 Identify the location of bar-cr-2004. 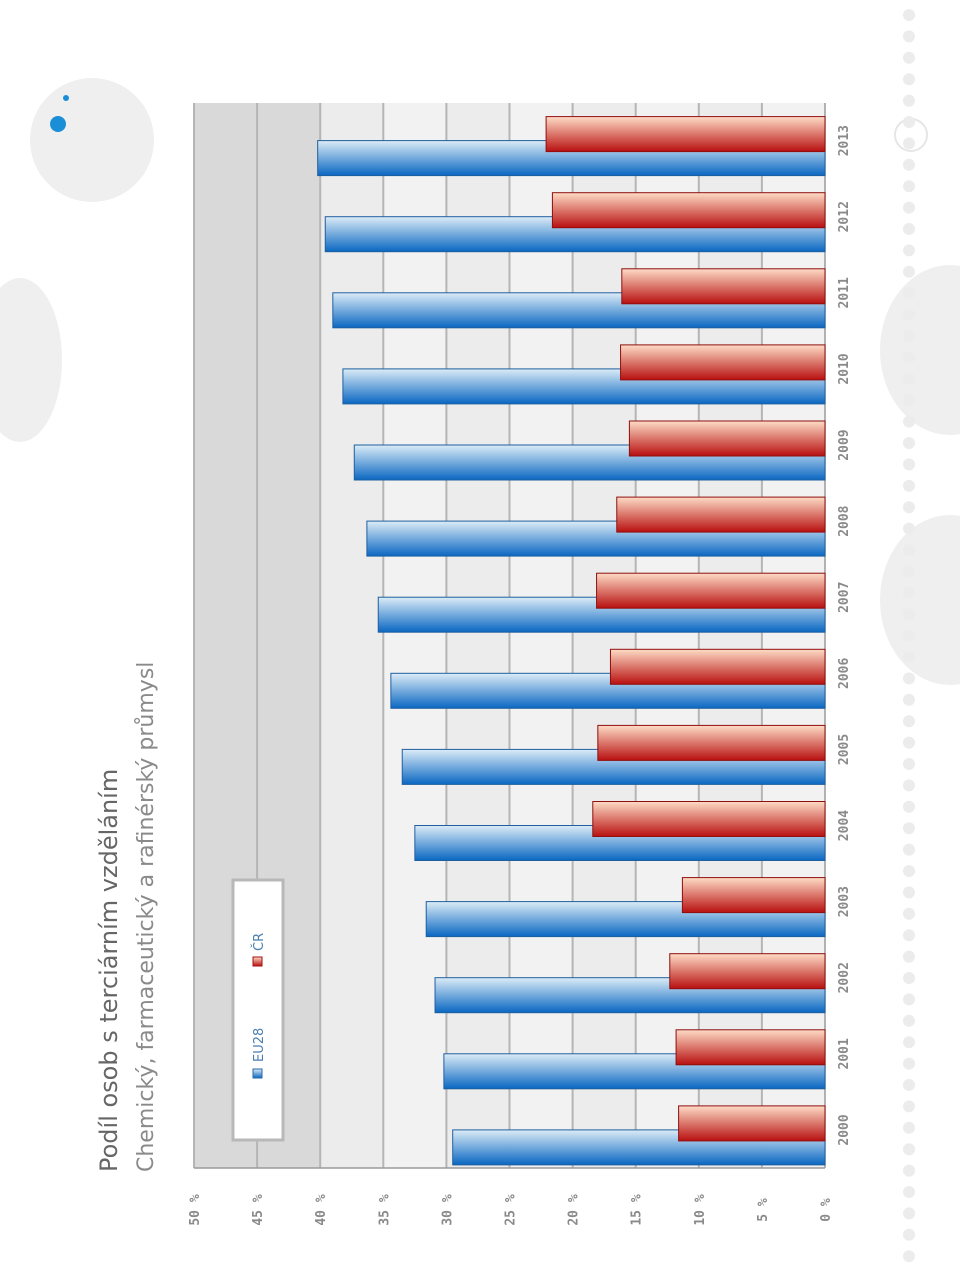
(709, 819).